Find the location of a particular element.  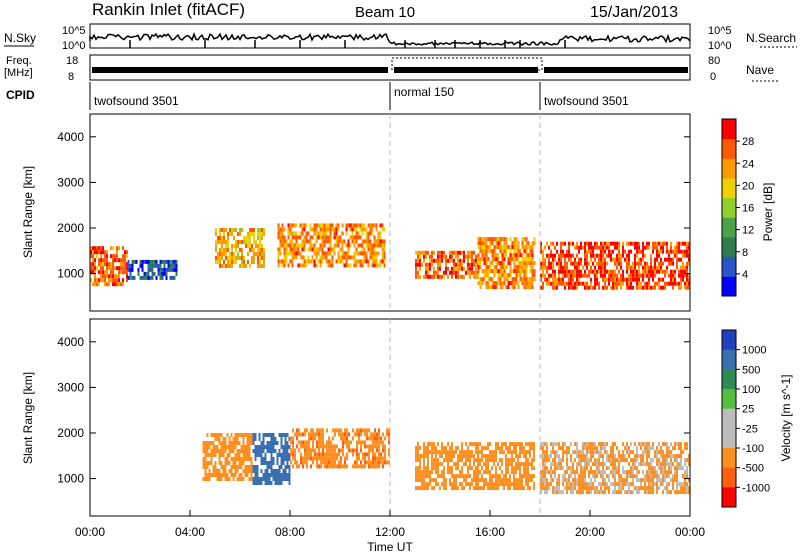

xtick-label-5: 20:00 is located at coordinates (590, 532).